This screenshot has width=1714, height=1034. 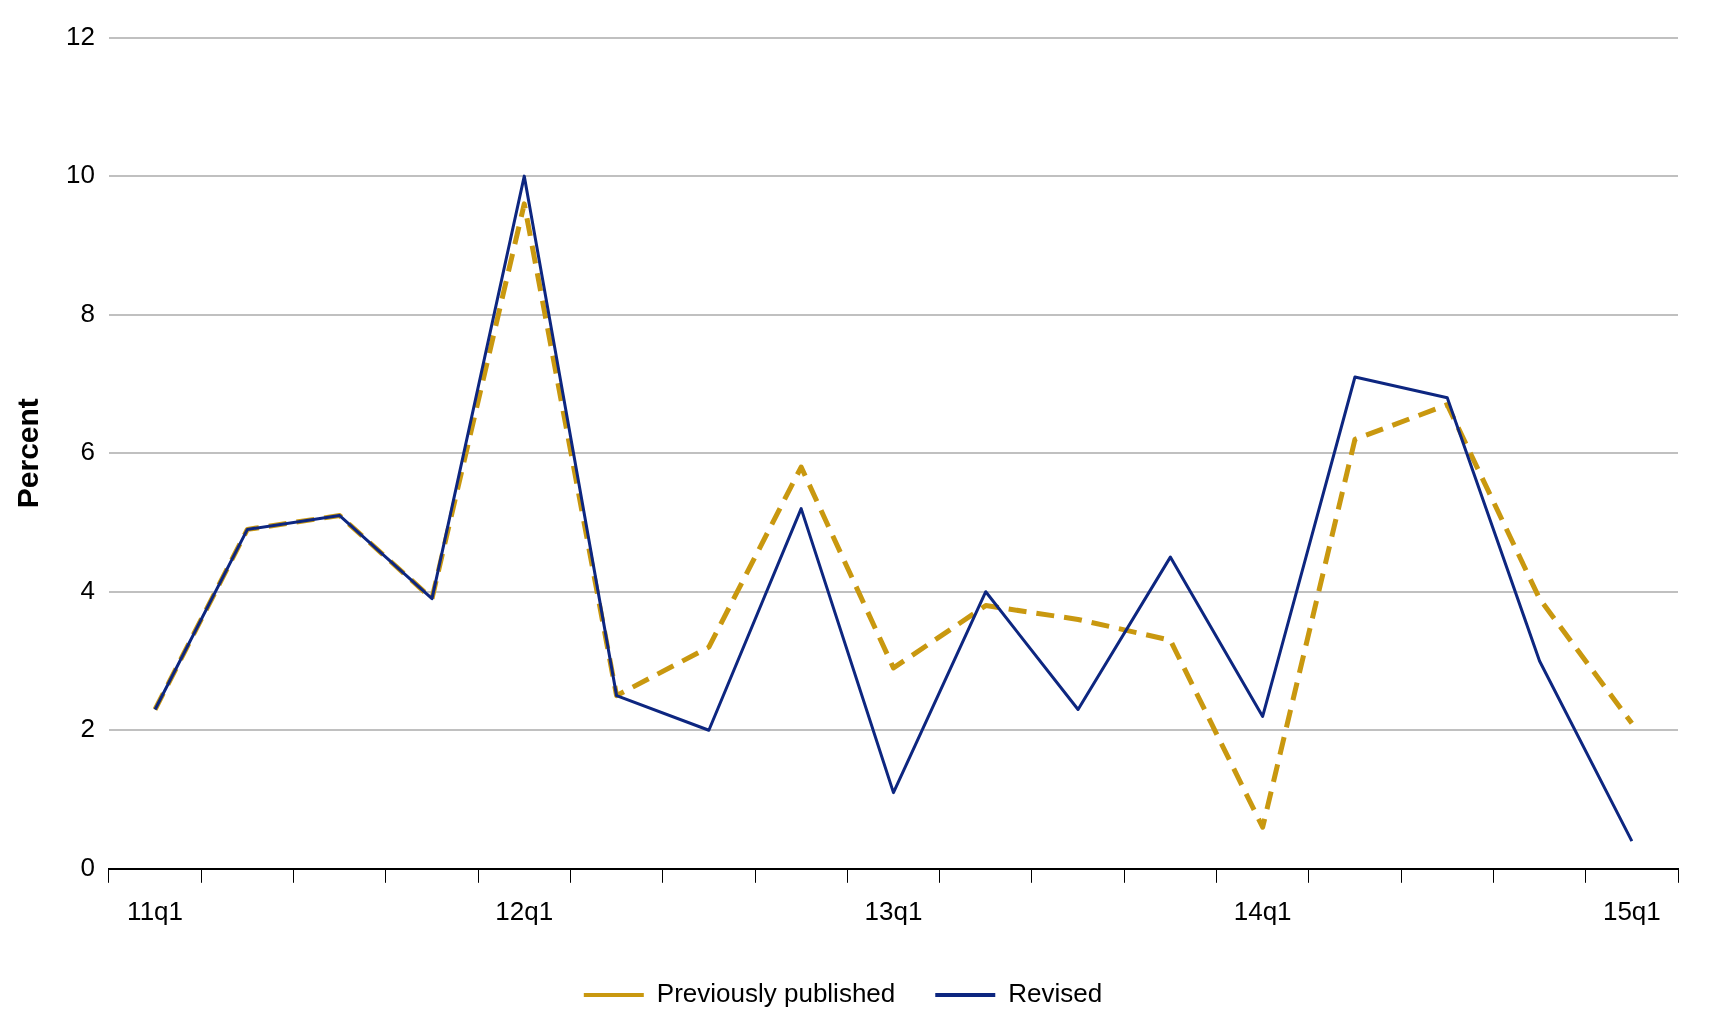 What do you see at coordinates (1055, 993) in the screenshot?
I see `legend-label: Revised` at bounding box center [1055, 993].